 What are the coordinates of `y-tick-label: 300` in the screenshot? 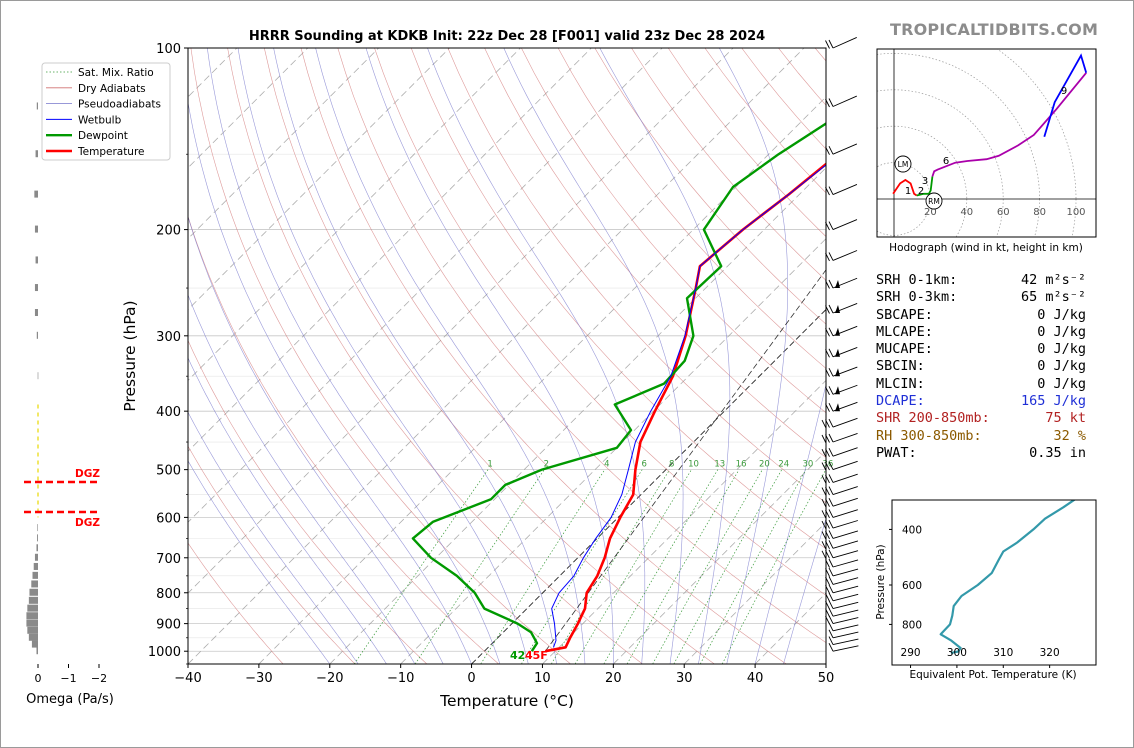 It's located at (168, 337).